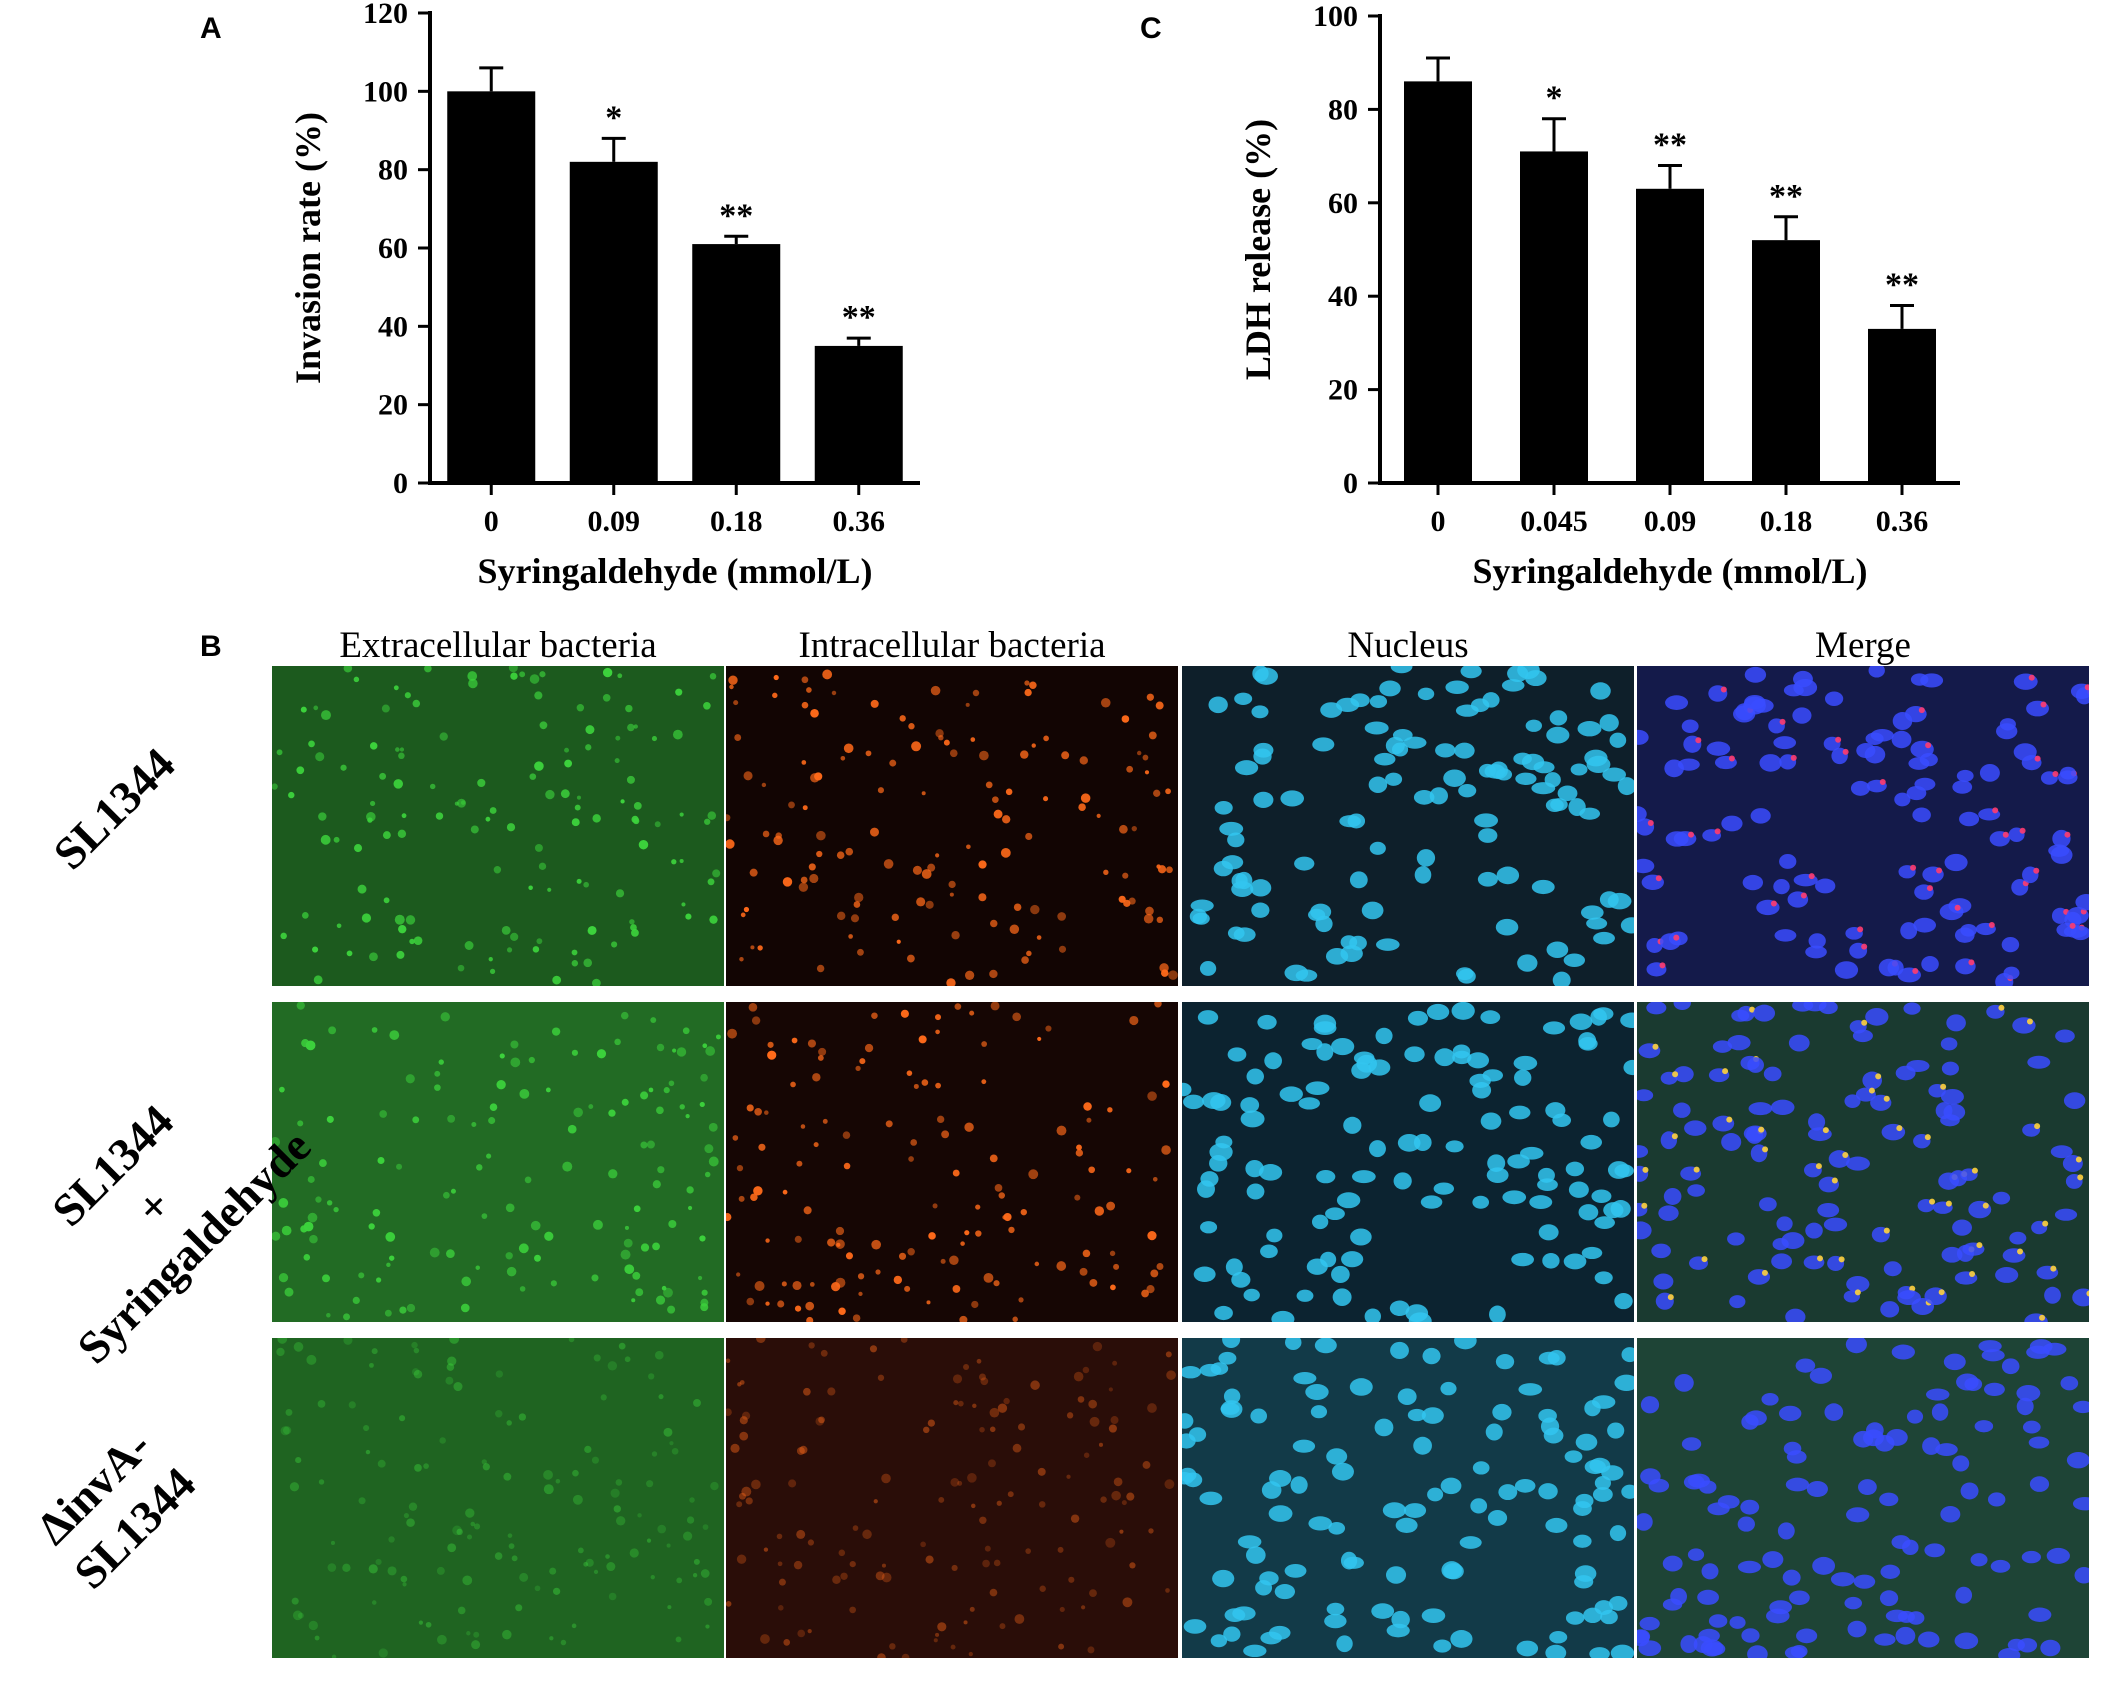  Describe the element at coordinates (1343, 390) in the screenshot. I see `y-tick-label: 20` at that location.